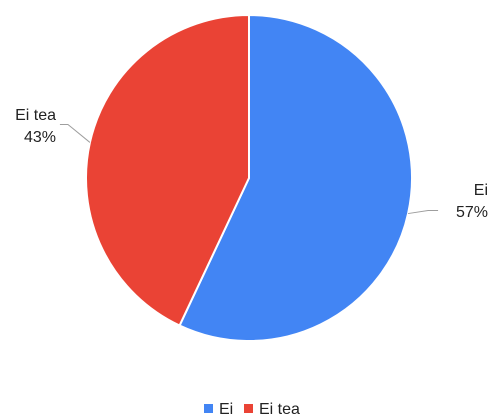  What do you see at coordinates (472, 212) in the screenshot?
I see `slice-label-ei-percent: 57%` at bounding box center [472, 212].